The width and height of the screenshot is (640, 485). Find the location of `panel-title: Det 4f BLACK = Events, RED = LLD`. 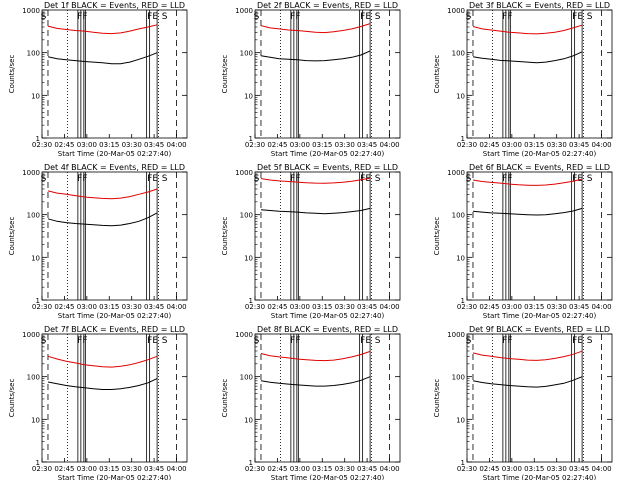

panel-title: Det 4f BLACK = Events, RED = LLD is located at coordinates (114, 167).